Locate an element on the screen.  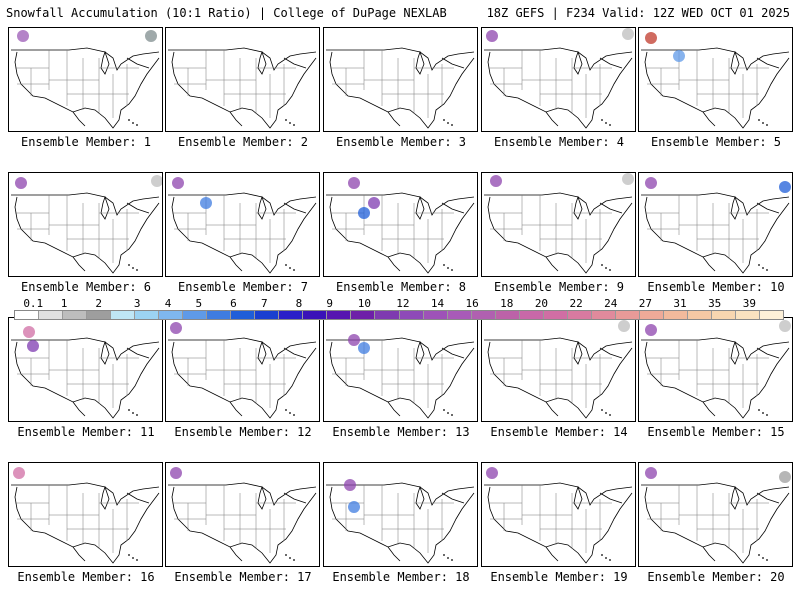
ensemble-member-label: Ensemble Member: 7 is located at coordinates (243, 287).